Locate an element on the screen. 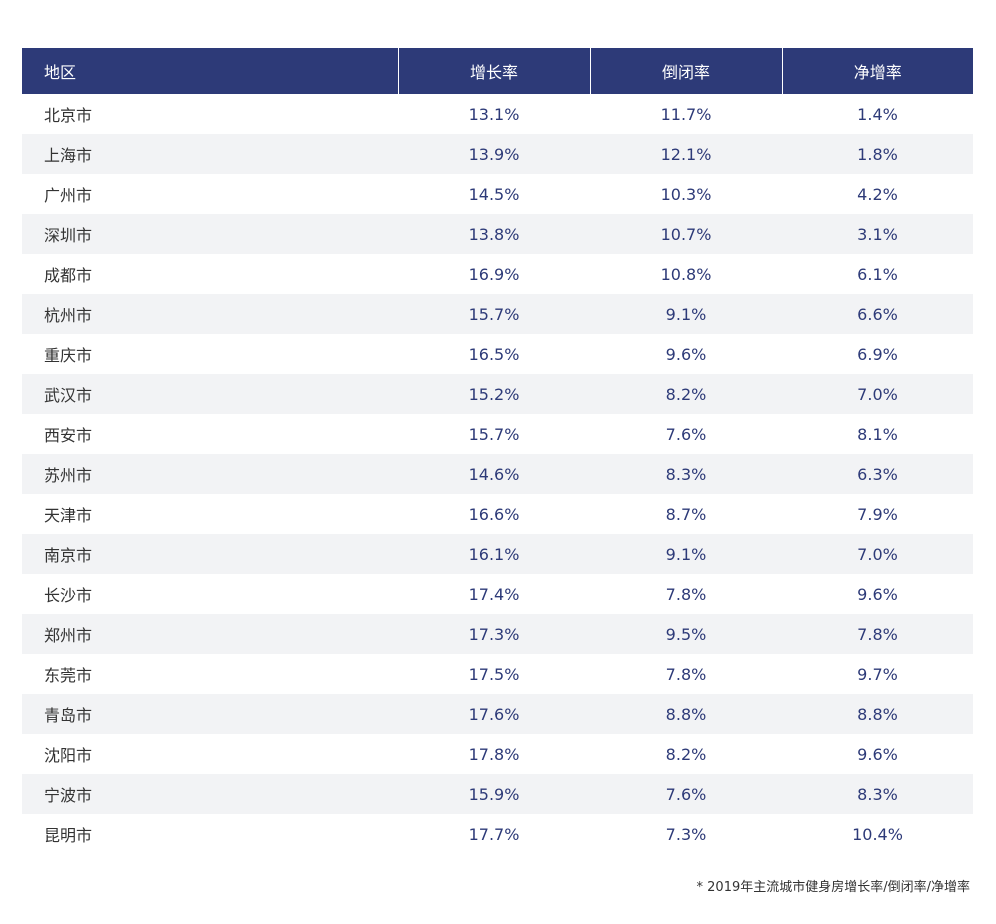 The image size is (996, 924). value-cell: 6.3% is located at coordinates (877, 474).